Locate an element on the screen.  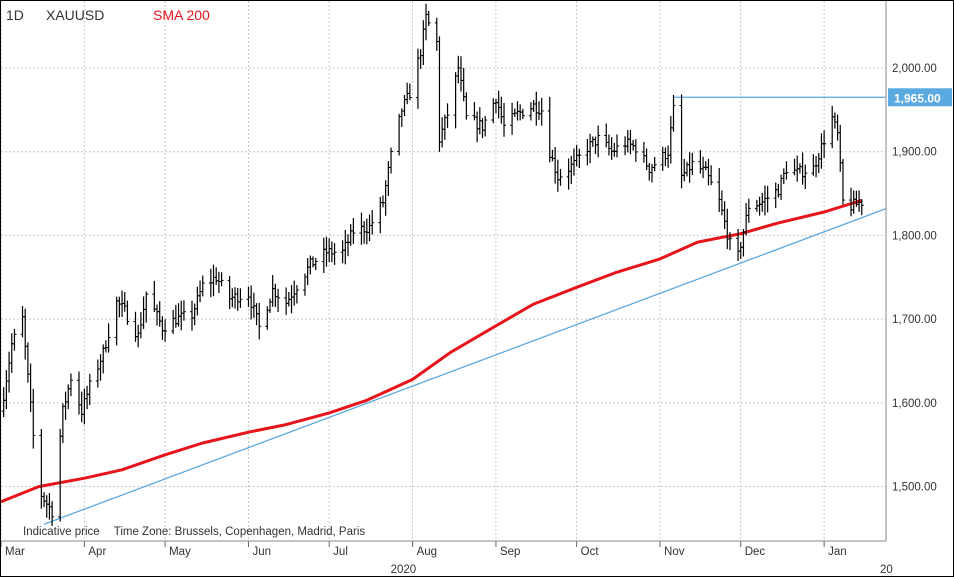
x-tick-label: Sep is located at coordinates (510, 552).